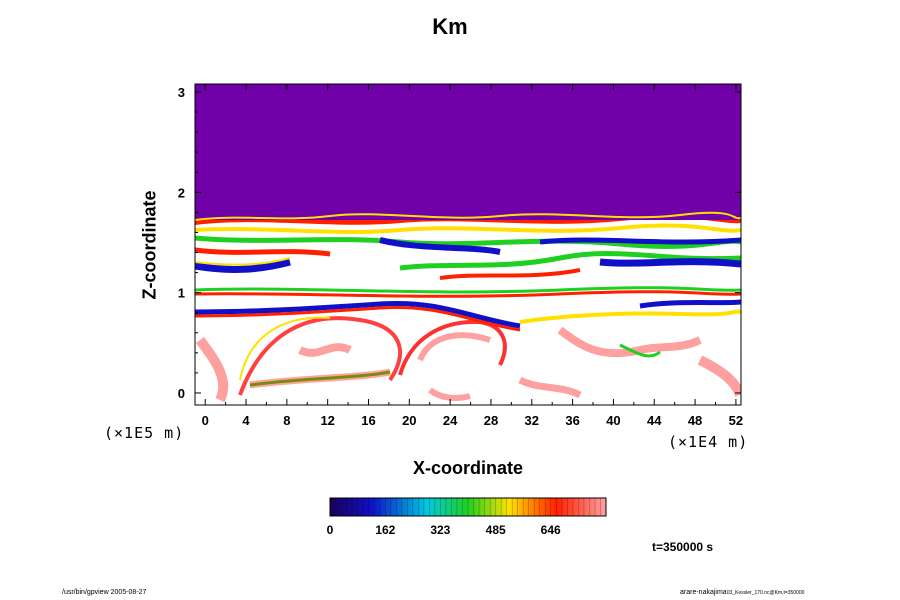  Describe the element at coordinates (246, 420) in the screenshot. I see `x-tick-label: 4` at that location.